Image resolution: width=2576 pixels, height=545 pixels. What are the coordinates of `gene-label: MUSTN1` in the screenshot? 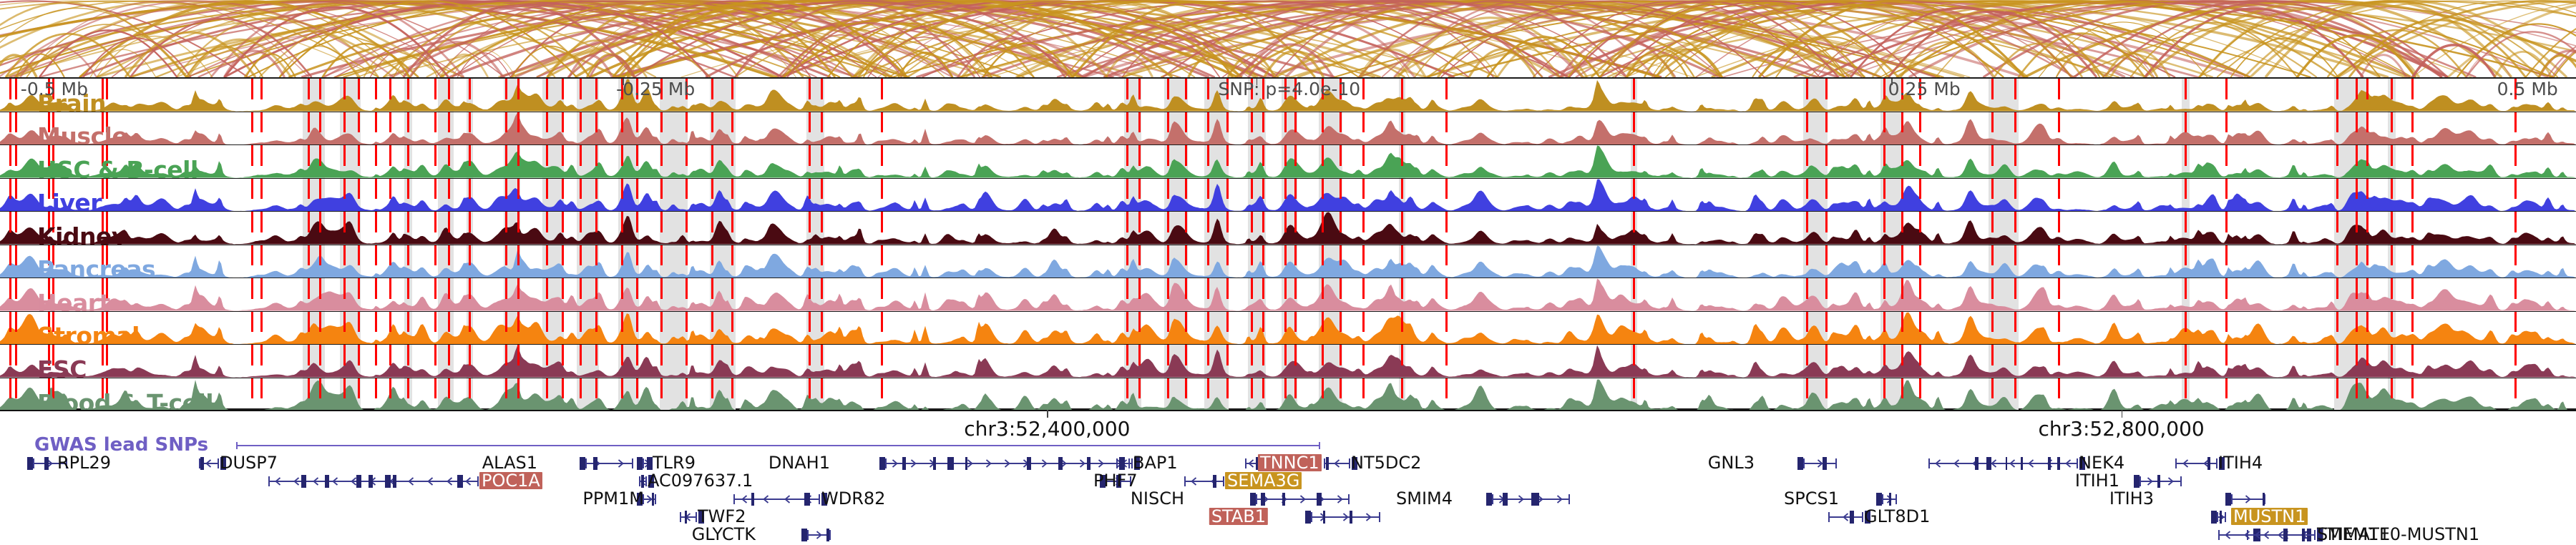 It's located at (2269, 516).